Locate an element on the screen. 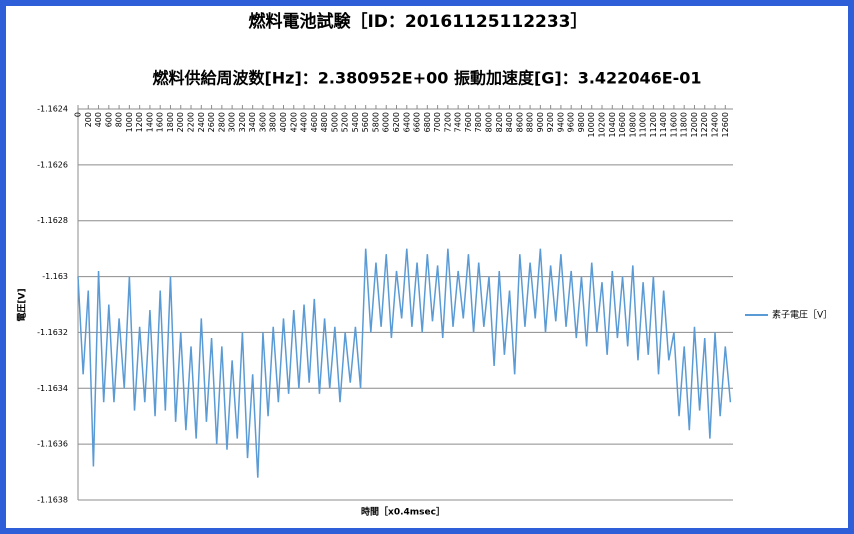 The width and height of the screenshot is (854, 534). x-tick-label: 12600 is located at coordinates (725, 124).